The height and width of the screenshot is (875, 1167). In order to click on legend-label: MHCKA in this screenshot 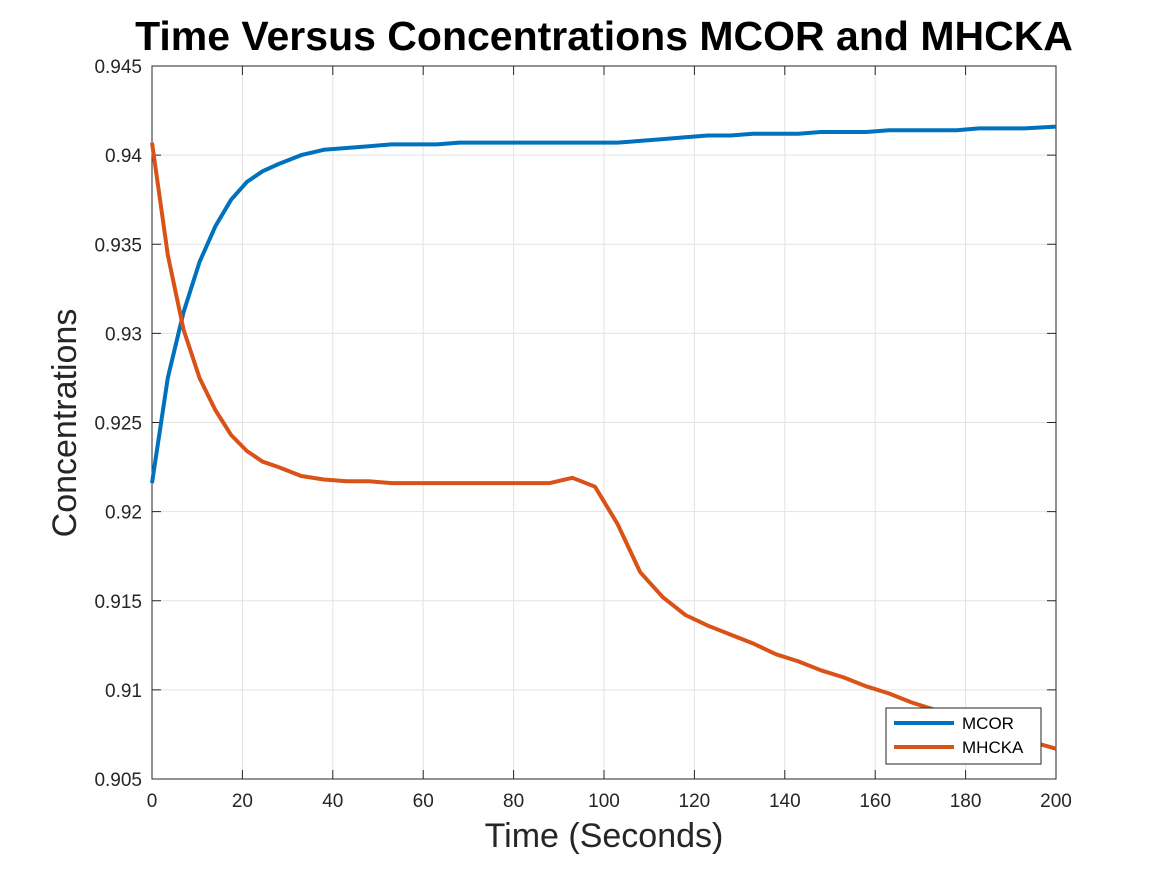, I will do `click(993, 747)`.